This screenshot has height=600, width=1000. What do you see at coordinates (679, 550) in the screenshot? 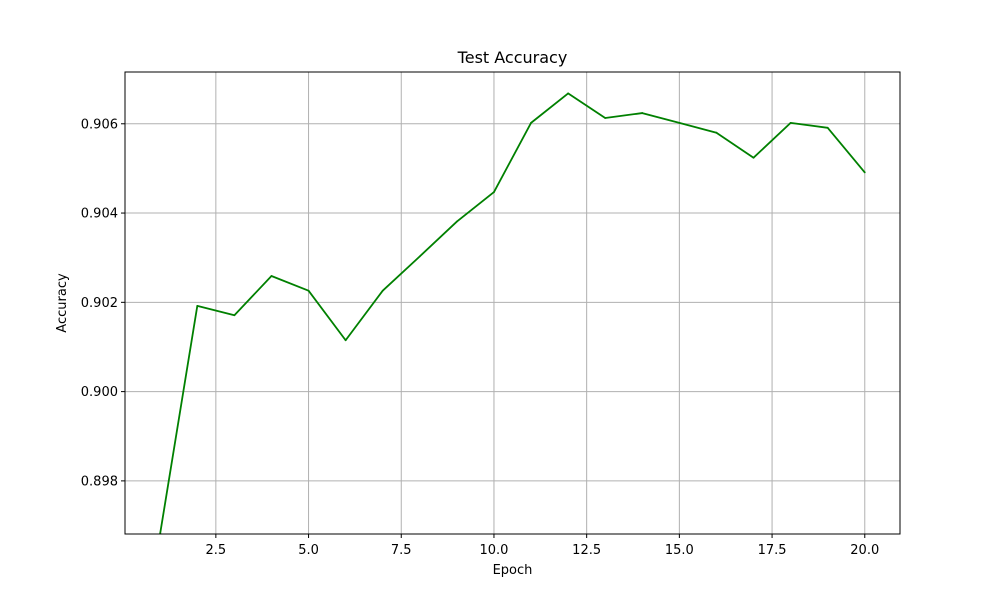
I see `x-tick-label: 15.0` at bounding box center [679, 550].